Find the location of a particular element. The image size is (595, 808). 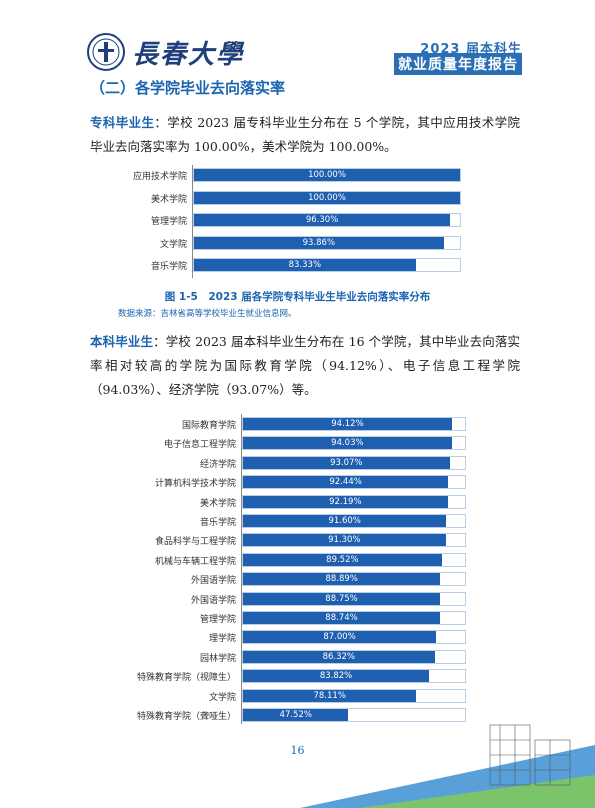

bar-track: 92.44% is located at coordinates (354, 482).